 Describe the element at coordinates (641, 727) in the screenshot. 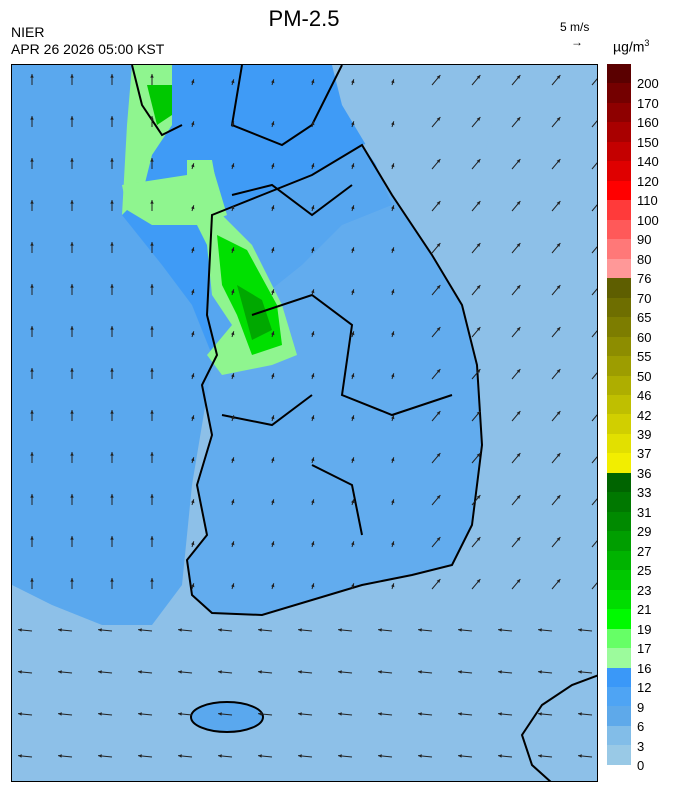

I see `colorbar-label: 6` at that location.